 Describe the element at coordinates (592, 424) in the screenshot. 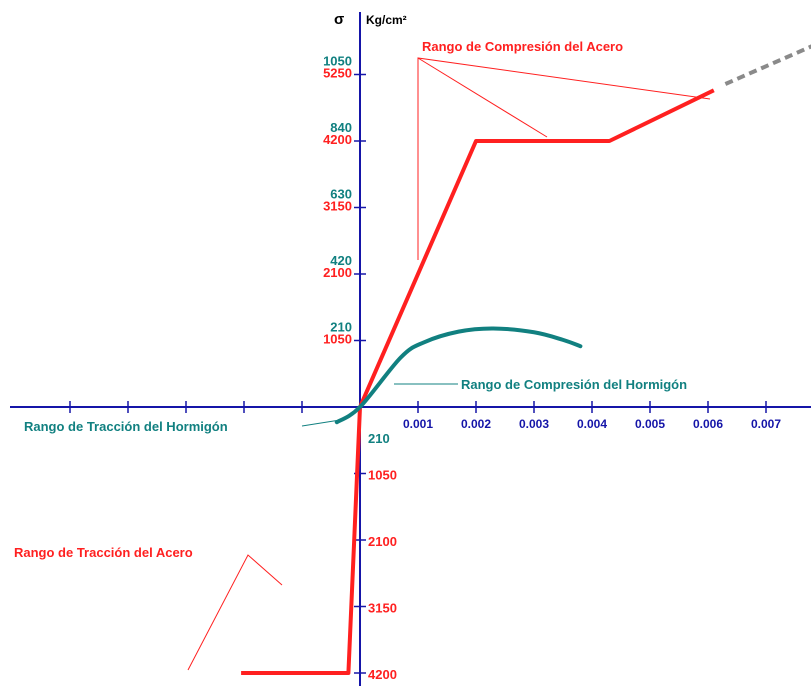

I see `x-tick-label: 0.004` at that location.